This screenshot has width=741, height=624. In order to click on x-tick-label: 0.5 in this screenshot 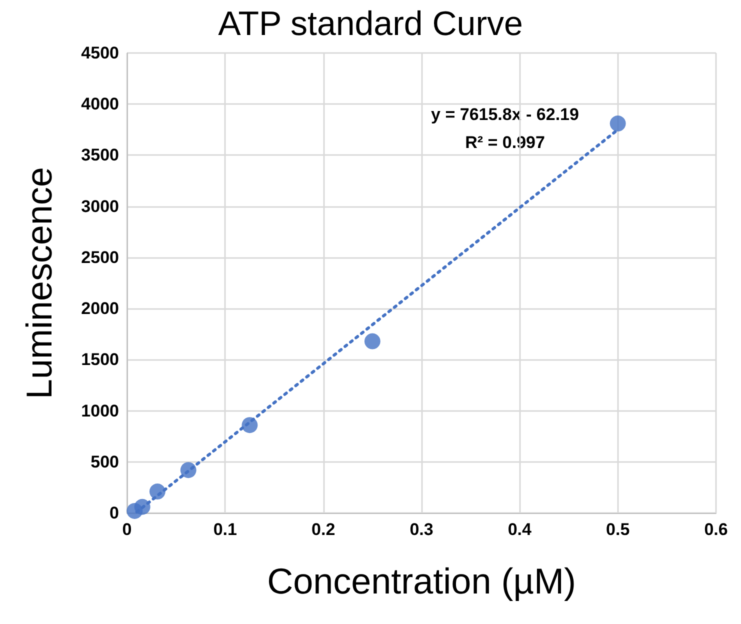, I will do `click(618, 529)`.